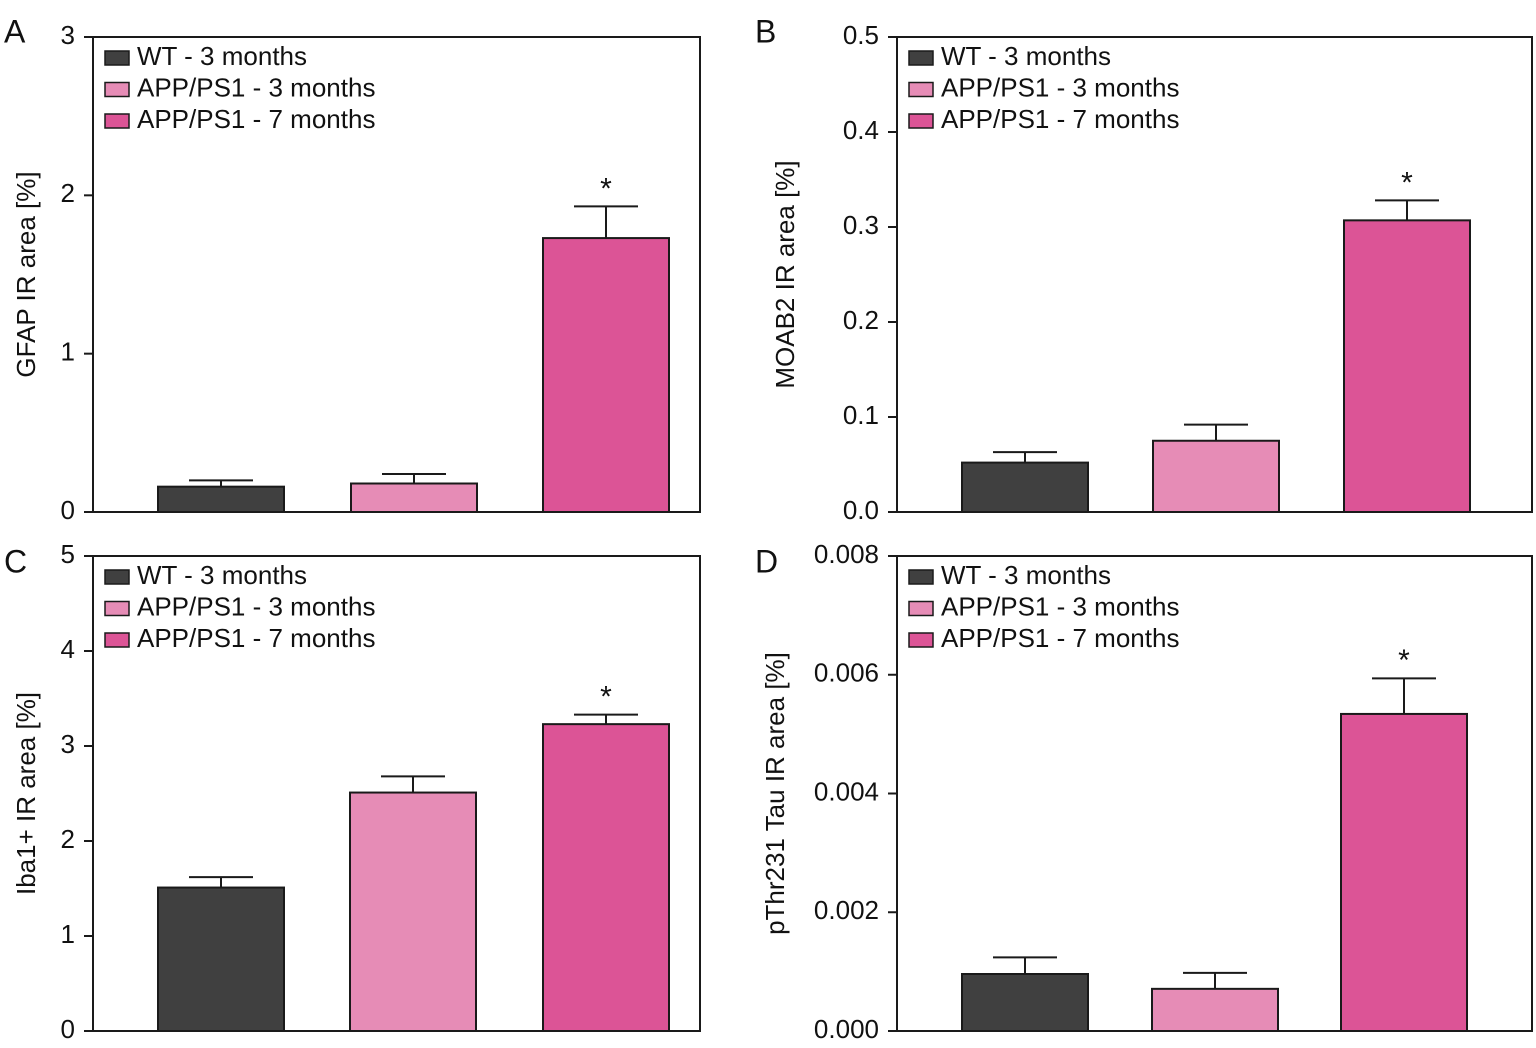 The width and height of the screenshot is (1536, 1048). Describe the element at coordinates (26, 793) in the screenshot. I see `y-axis-label: Iba1+ IR area [%]` at that location.